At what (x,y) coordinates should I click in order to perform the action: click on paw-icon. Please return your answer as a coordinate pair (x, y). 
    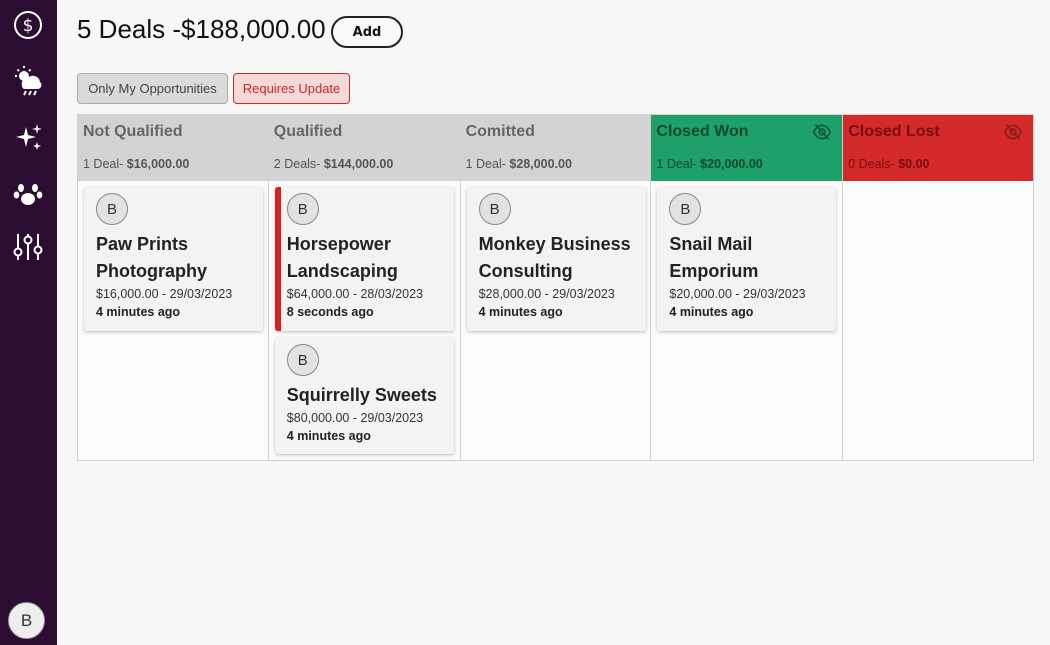
    Looking at the image, I should click on (28, 193).